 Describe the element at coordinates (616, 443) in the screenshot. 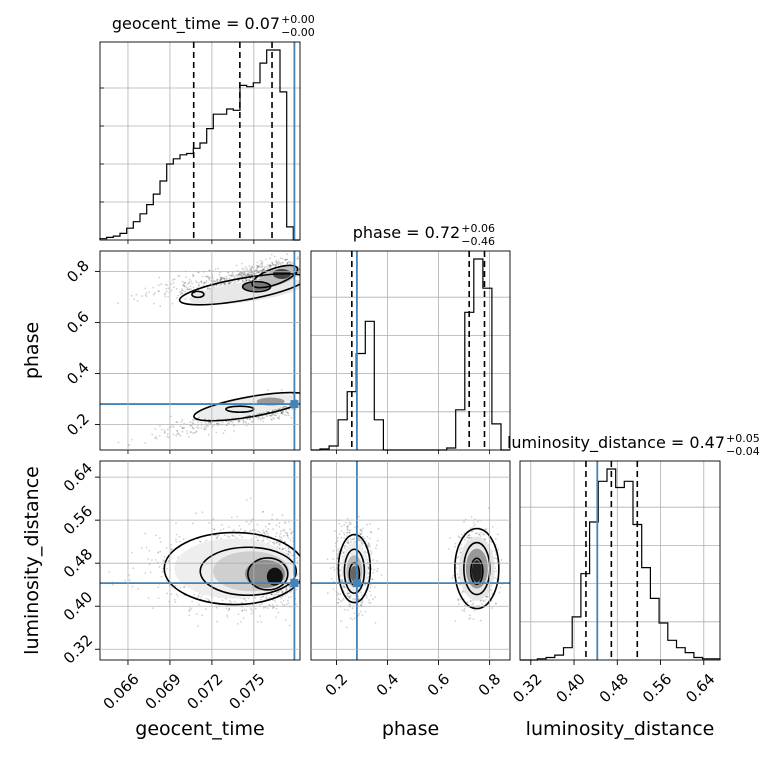

I see `panel-title: luminosity_distance = 0.47` at that location.